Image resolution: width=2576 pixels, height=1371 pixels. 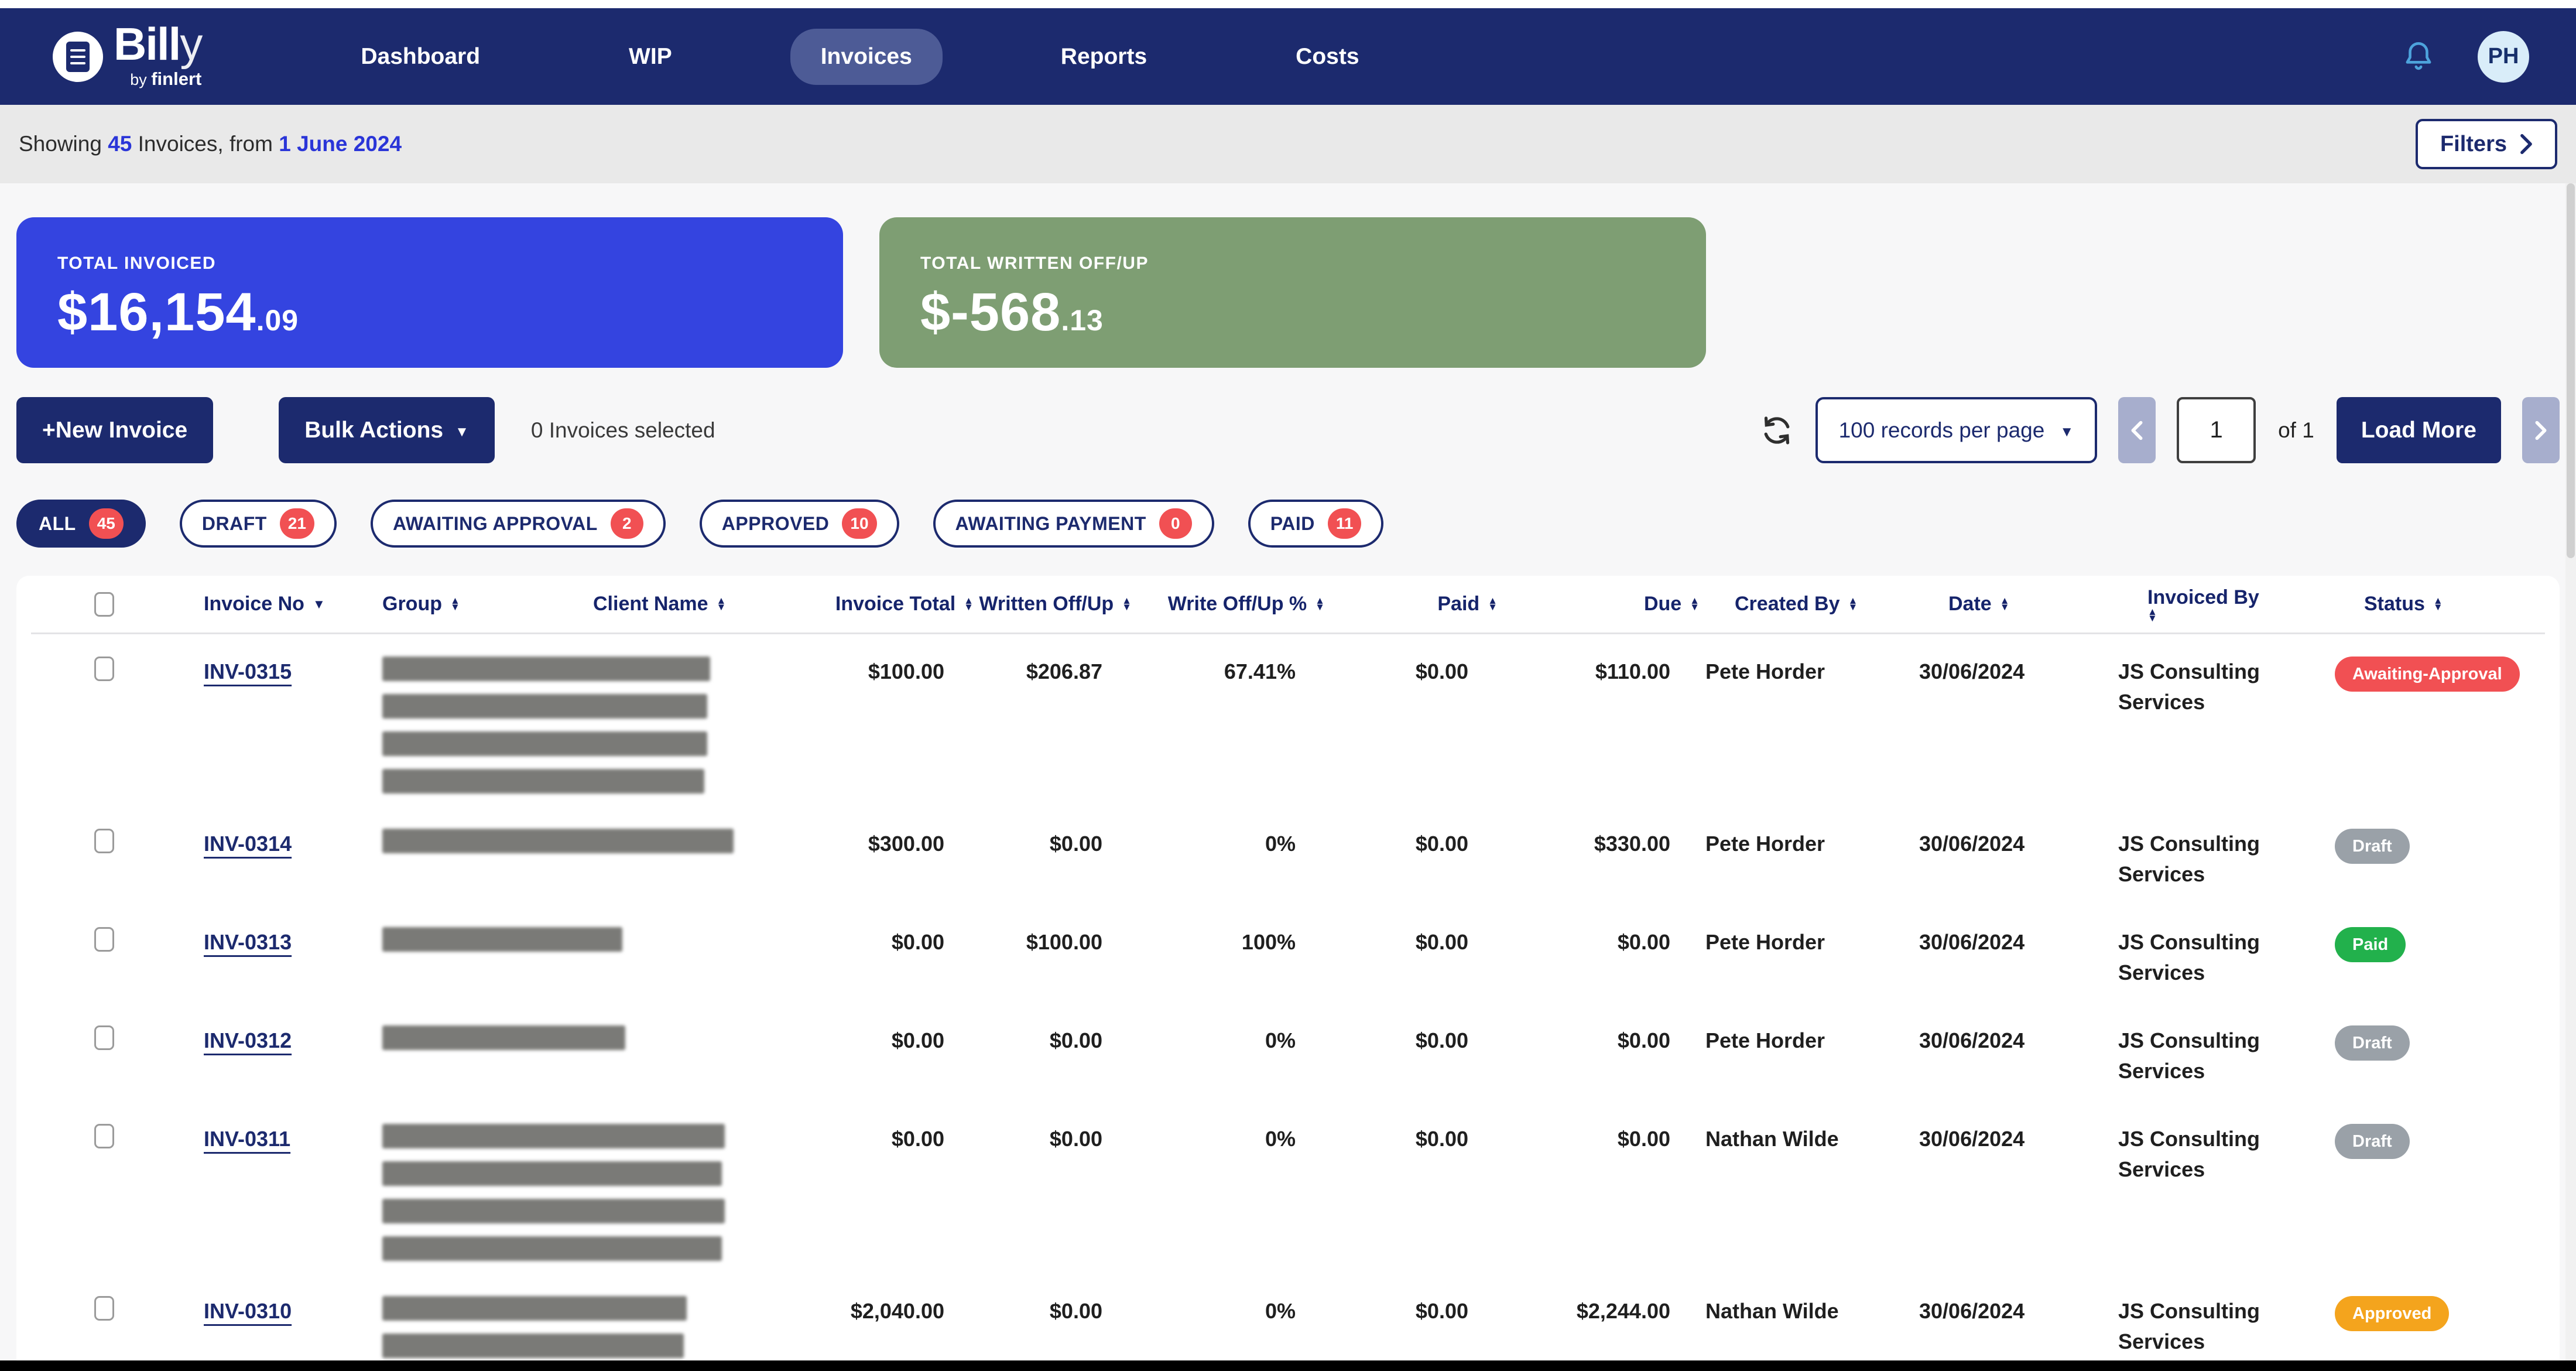 I want to click on notifications-bell-icon, so click(x=2418, y=57).